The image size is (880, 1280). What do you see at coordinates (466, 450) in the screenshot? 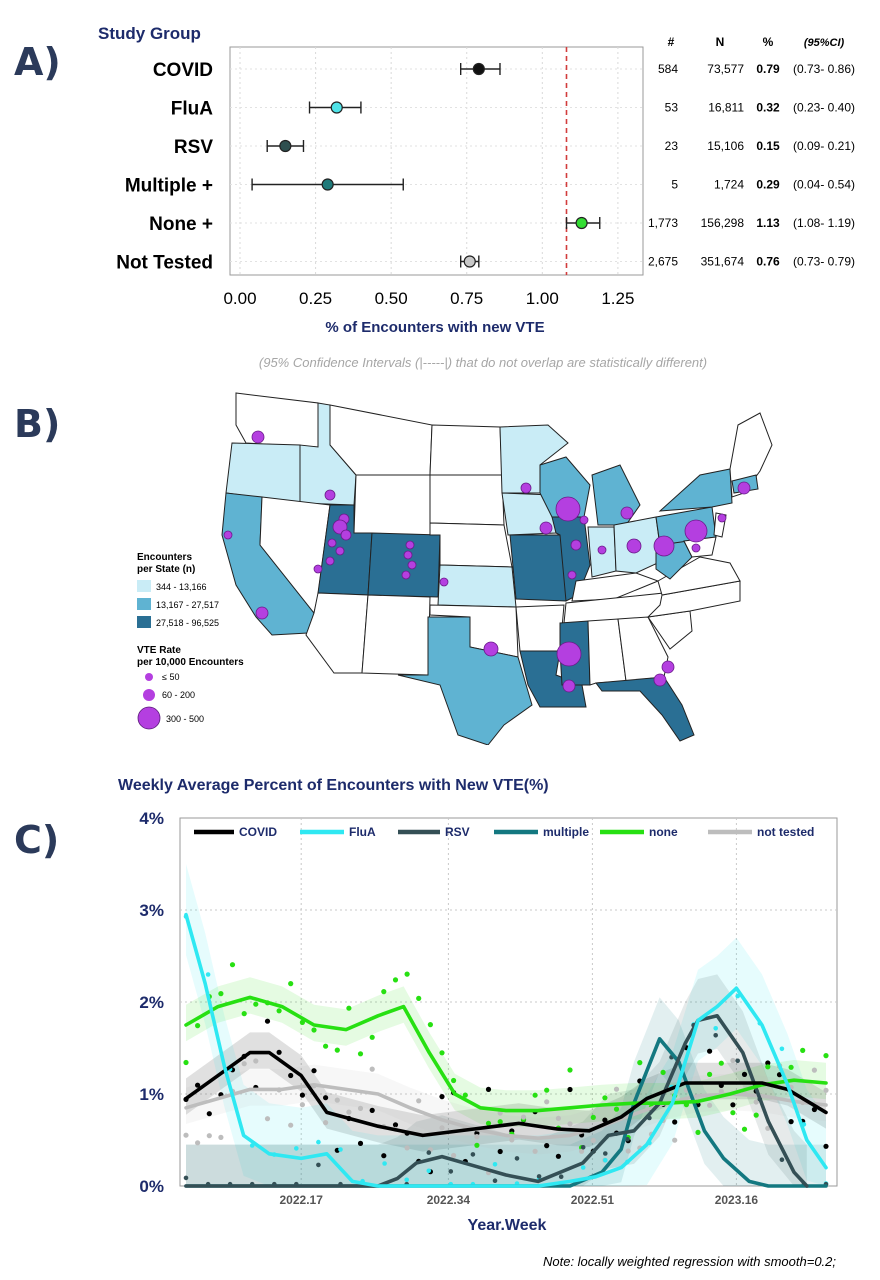
I see `state-nd` at bounding box center [466, 450].